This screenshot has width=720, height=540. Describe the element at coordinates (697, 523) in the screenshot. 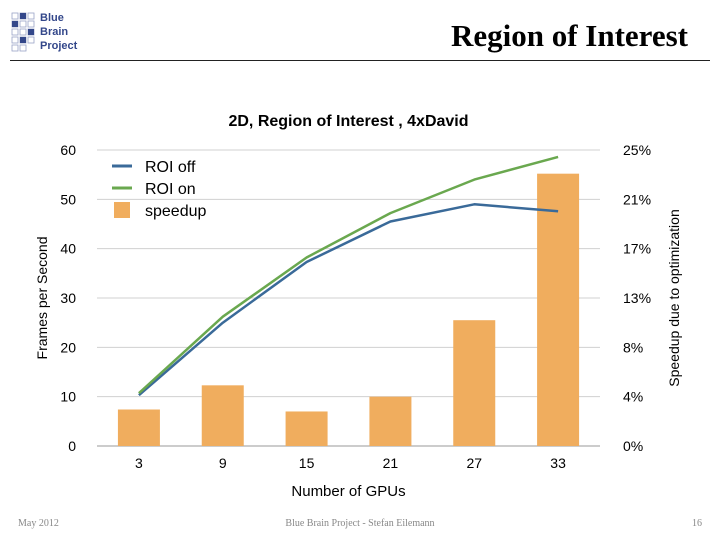

I see `footer-page-number: 16` at that location.